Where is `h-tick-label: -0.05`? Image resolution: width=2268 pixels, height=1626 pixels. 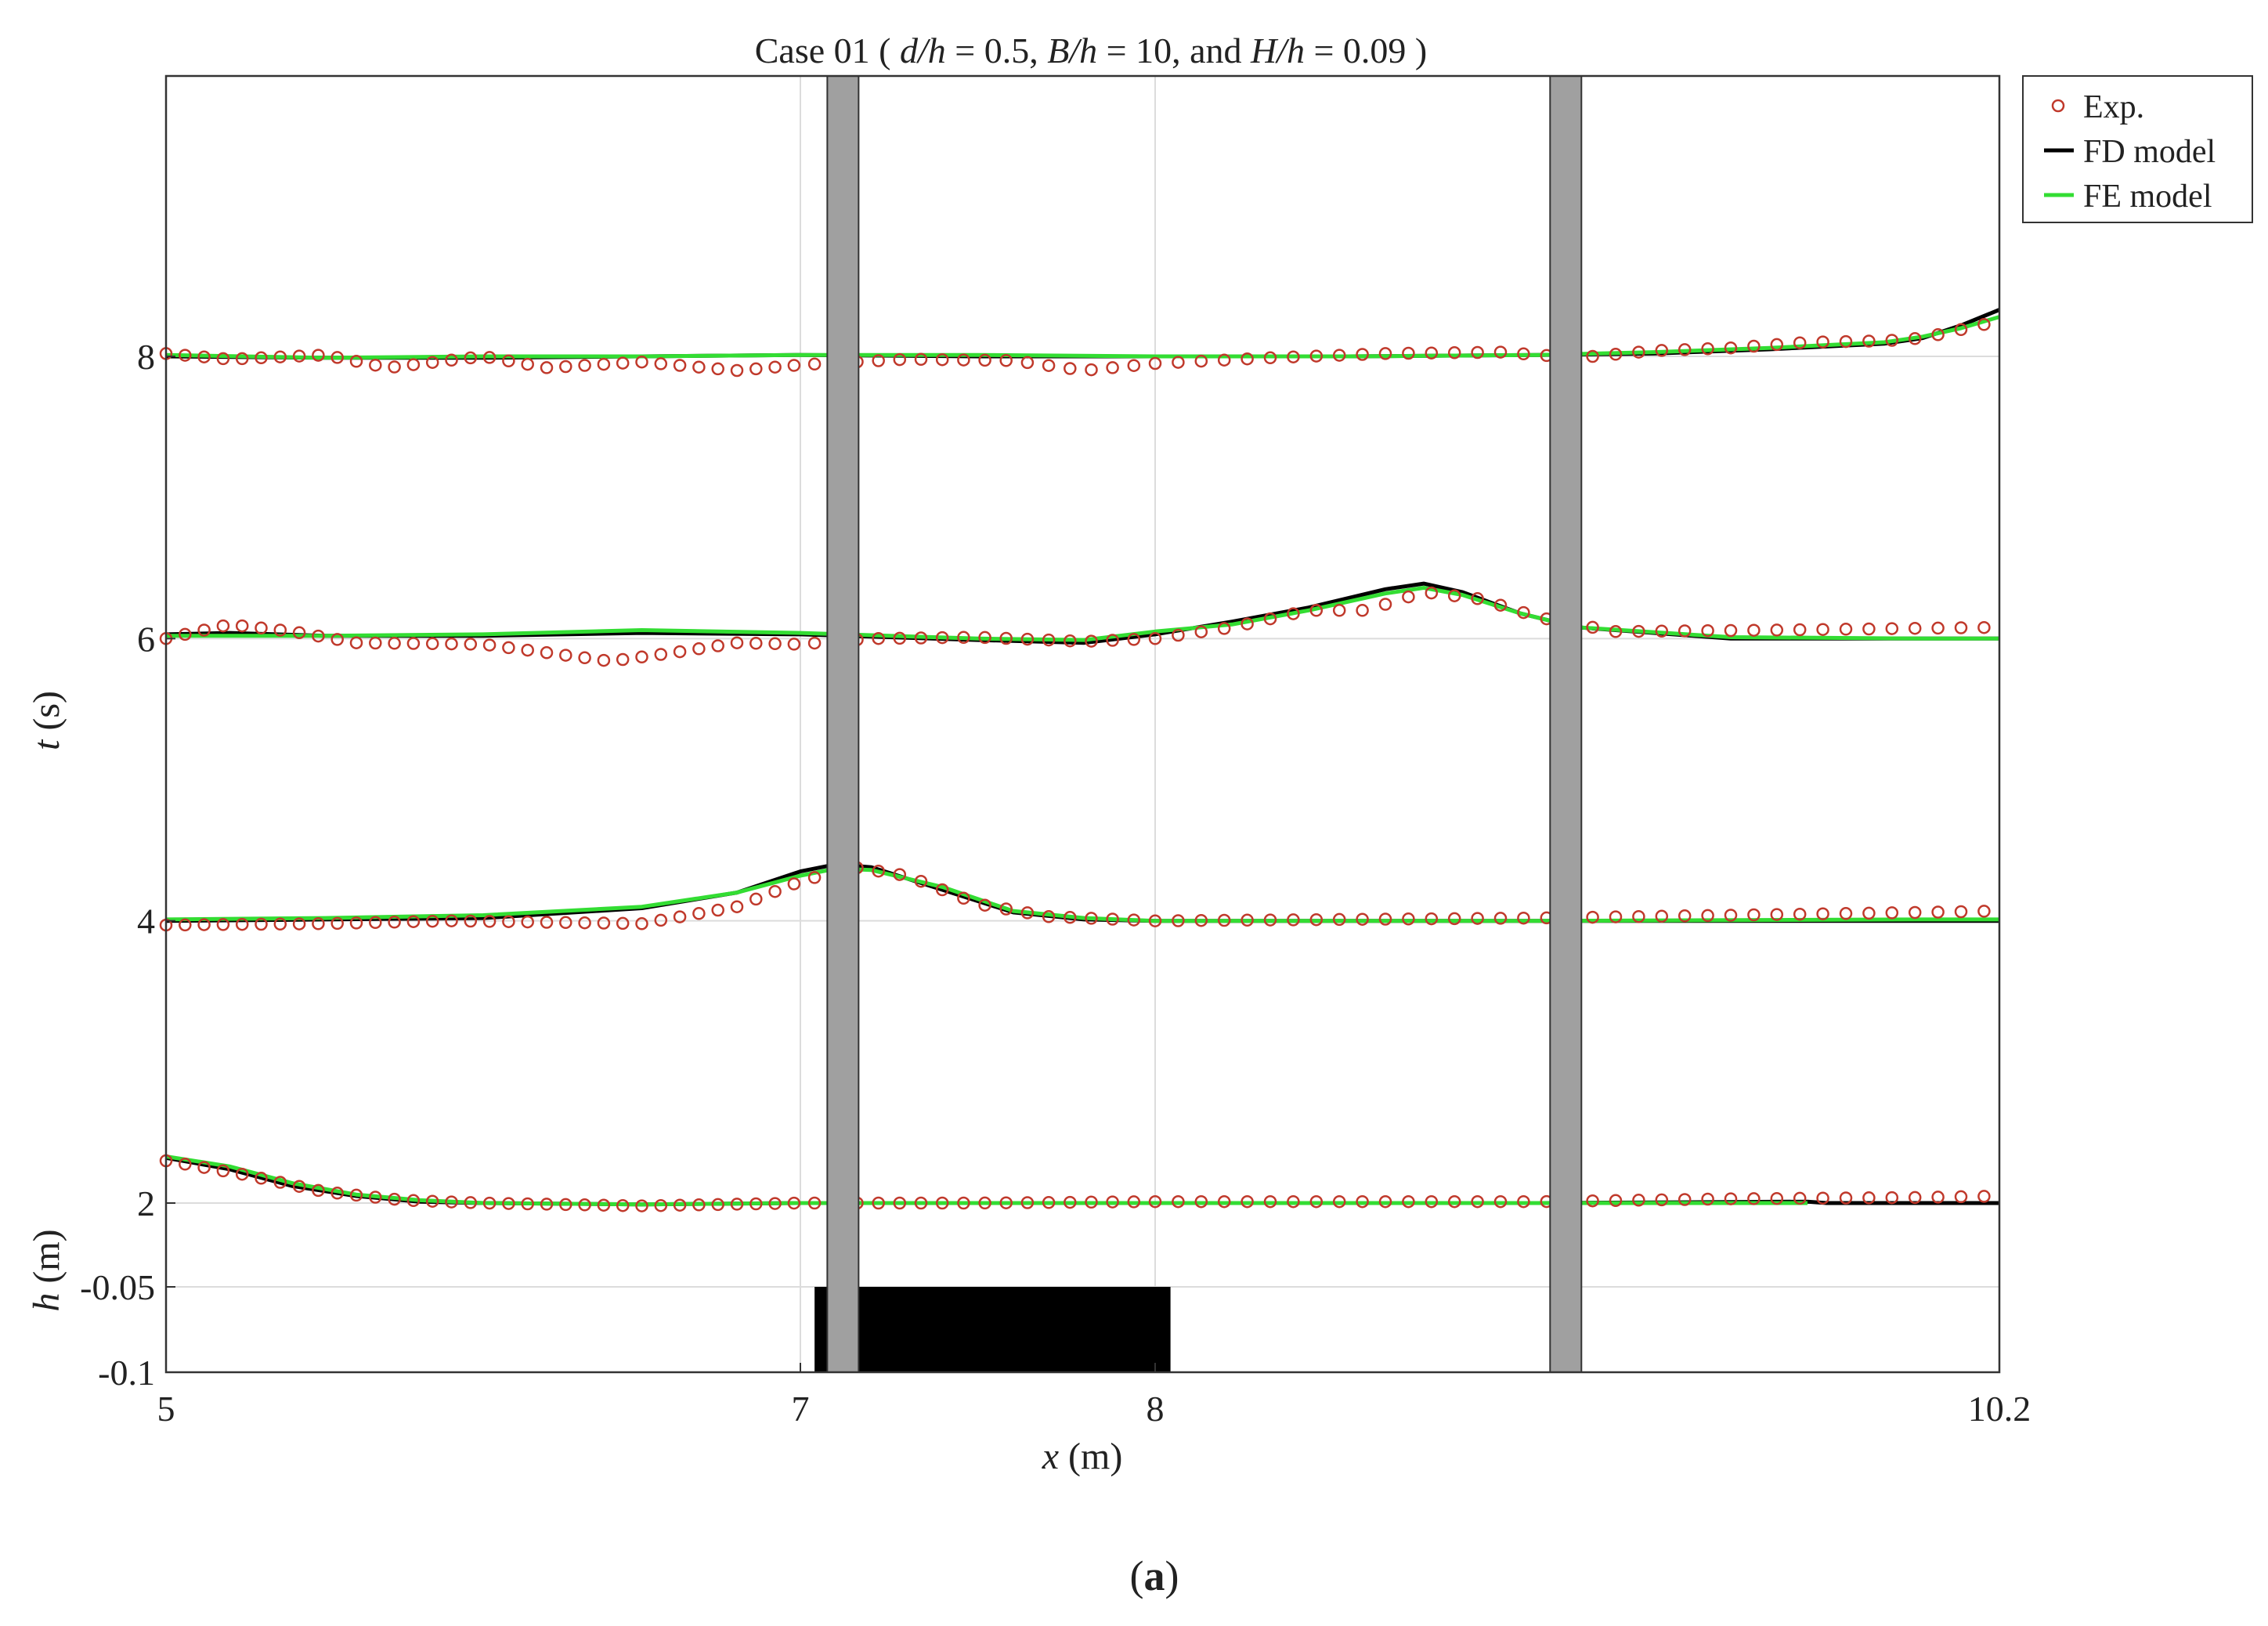
h-tick-label: -0.05 is located at coordinates (117, 1287).